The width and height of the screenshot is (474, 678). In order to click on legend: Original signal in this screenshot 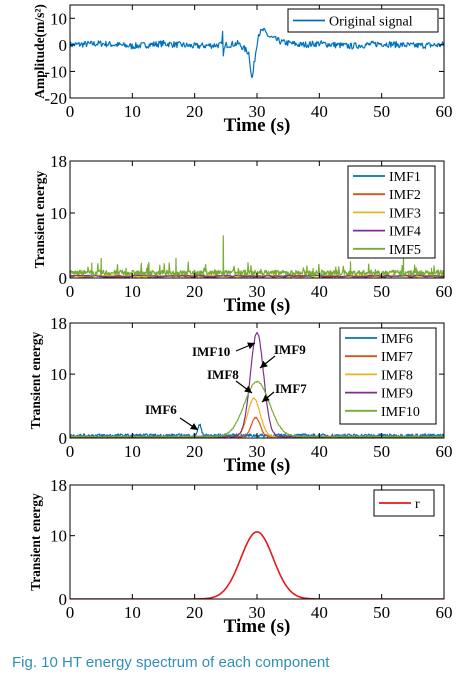, I will do `click(363, 20)`.